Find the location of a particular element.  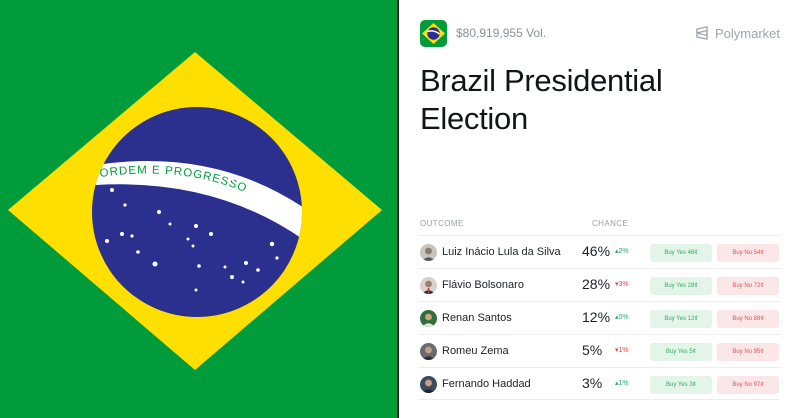

card-header: $80,919,955 Vol. Polymarket is located at coordinates (600, 33).